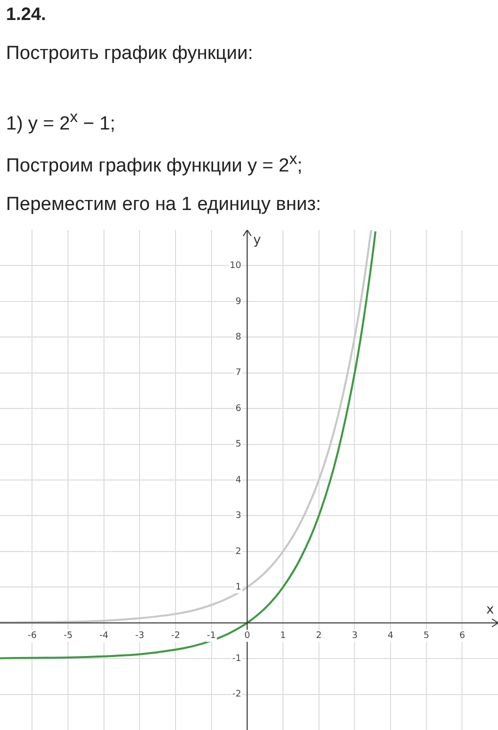 This screenshot has height=730, width=498. I want to click on x-tick-label: 2, so click(319, 636).